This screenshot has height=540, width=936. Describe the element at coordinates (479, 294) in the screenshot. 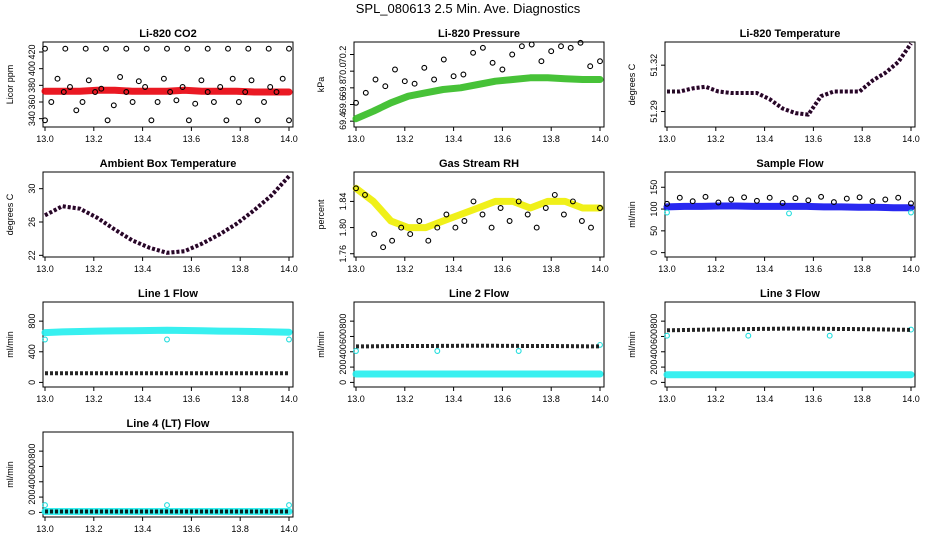

I see `chart-title: Line 2 Flow` at that location.